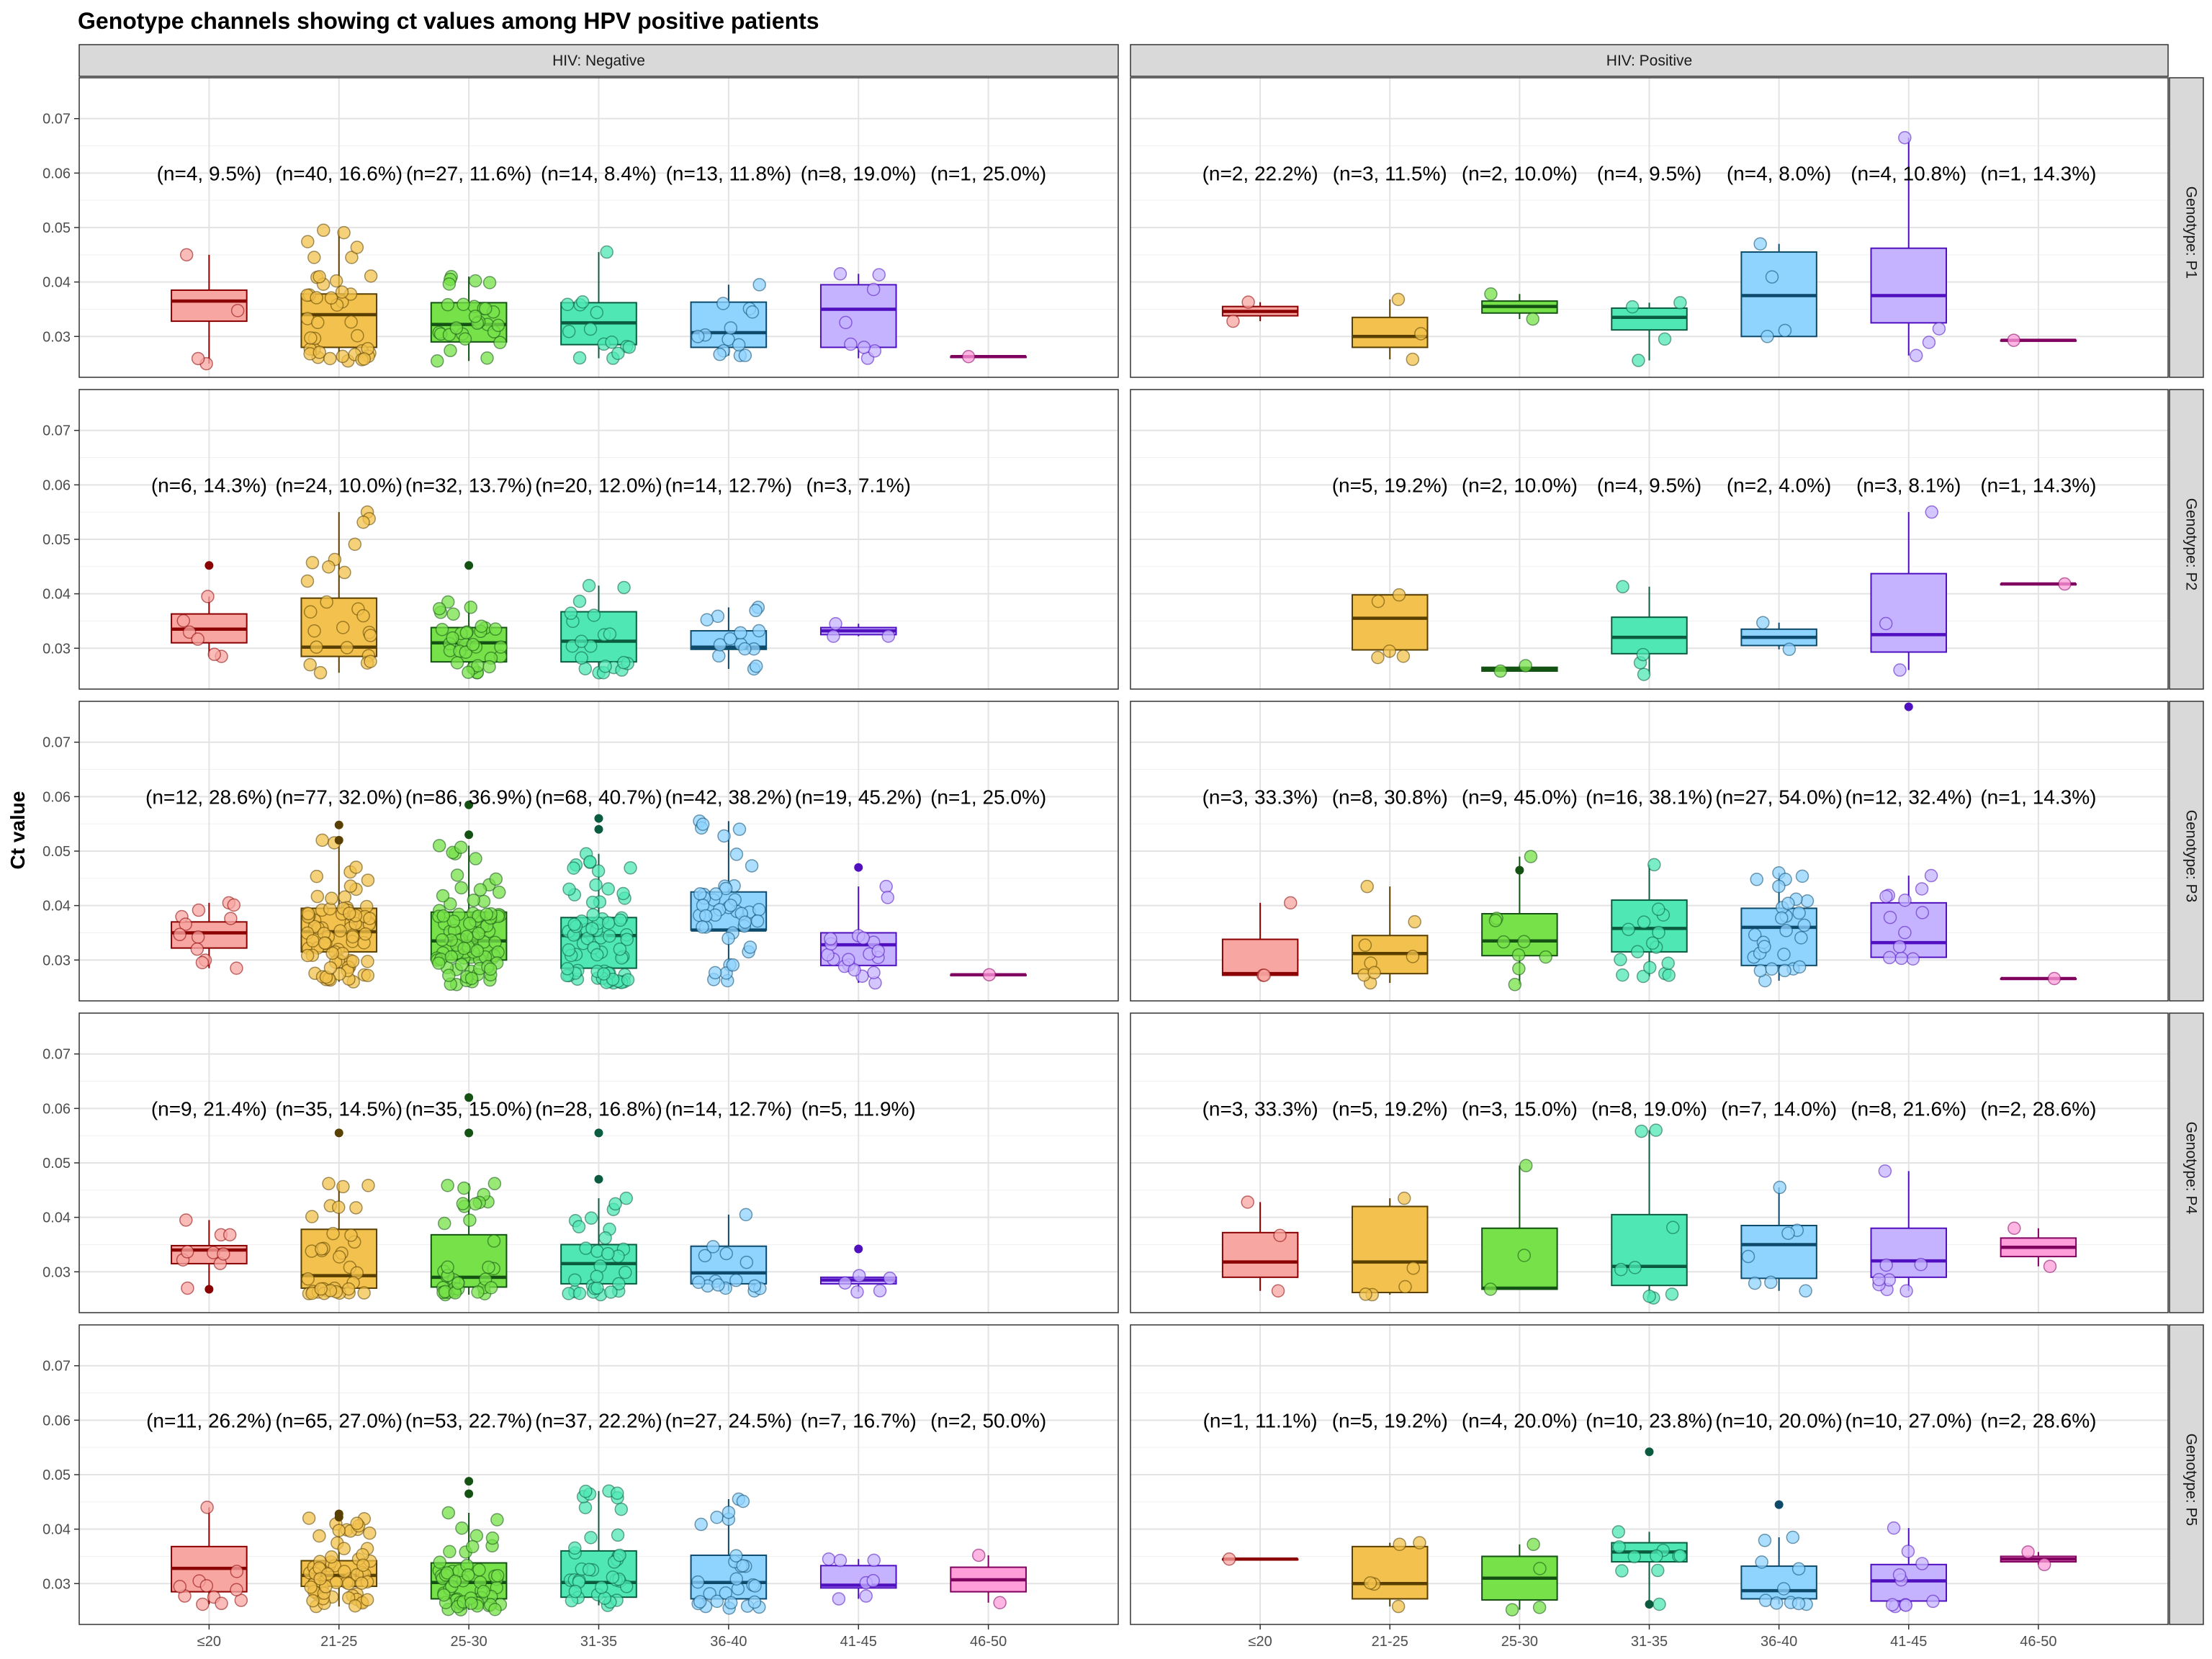 This screenshot has width=2212, height=1659. Describe the element at coordinates (1649, 173) in the screenshot. I see `count-annotation: (n=4, 9.5%)` at that location.